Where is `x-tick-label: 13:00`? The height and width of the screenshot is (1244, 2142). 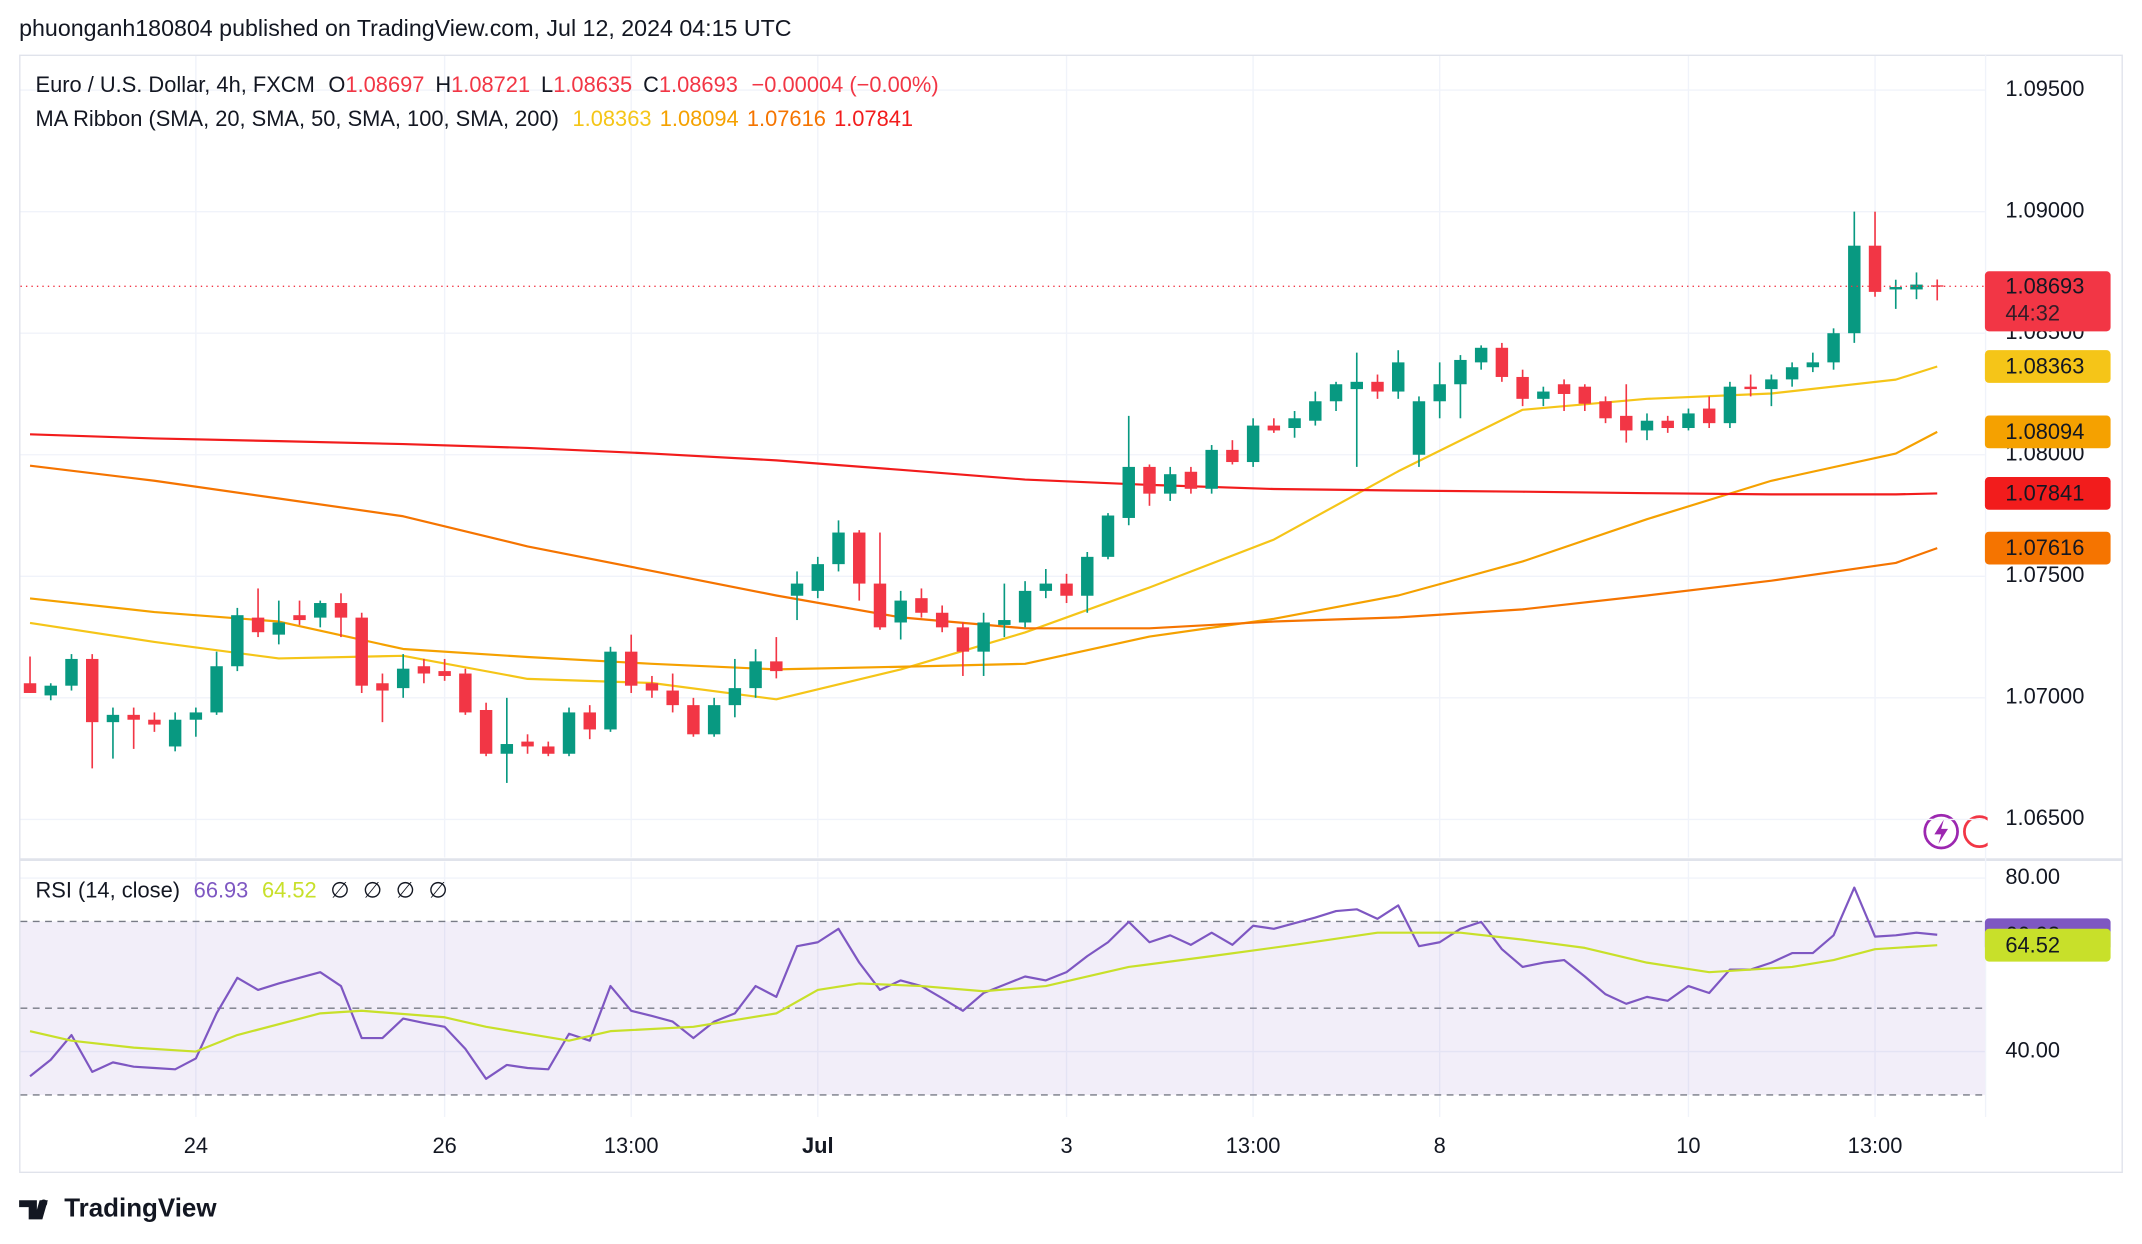
x-tick-label: 13:00 is located at coordinates (1875, 1145).